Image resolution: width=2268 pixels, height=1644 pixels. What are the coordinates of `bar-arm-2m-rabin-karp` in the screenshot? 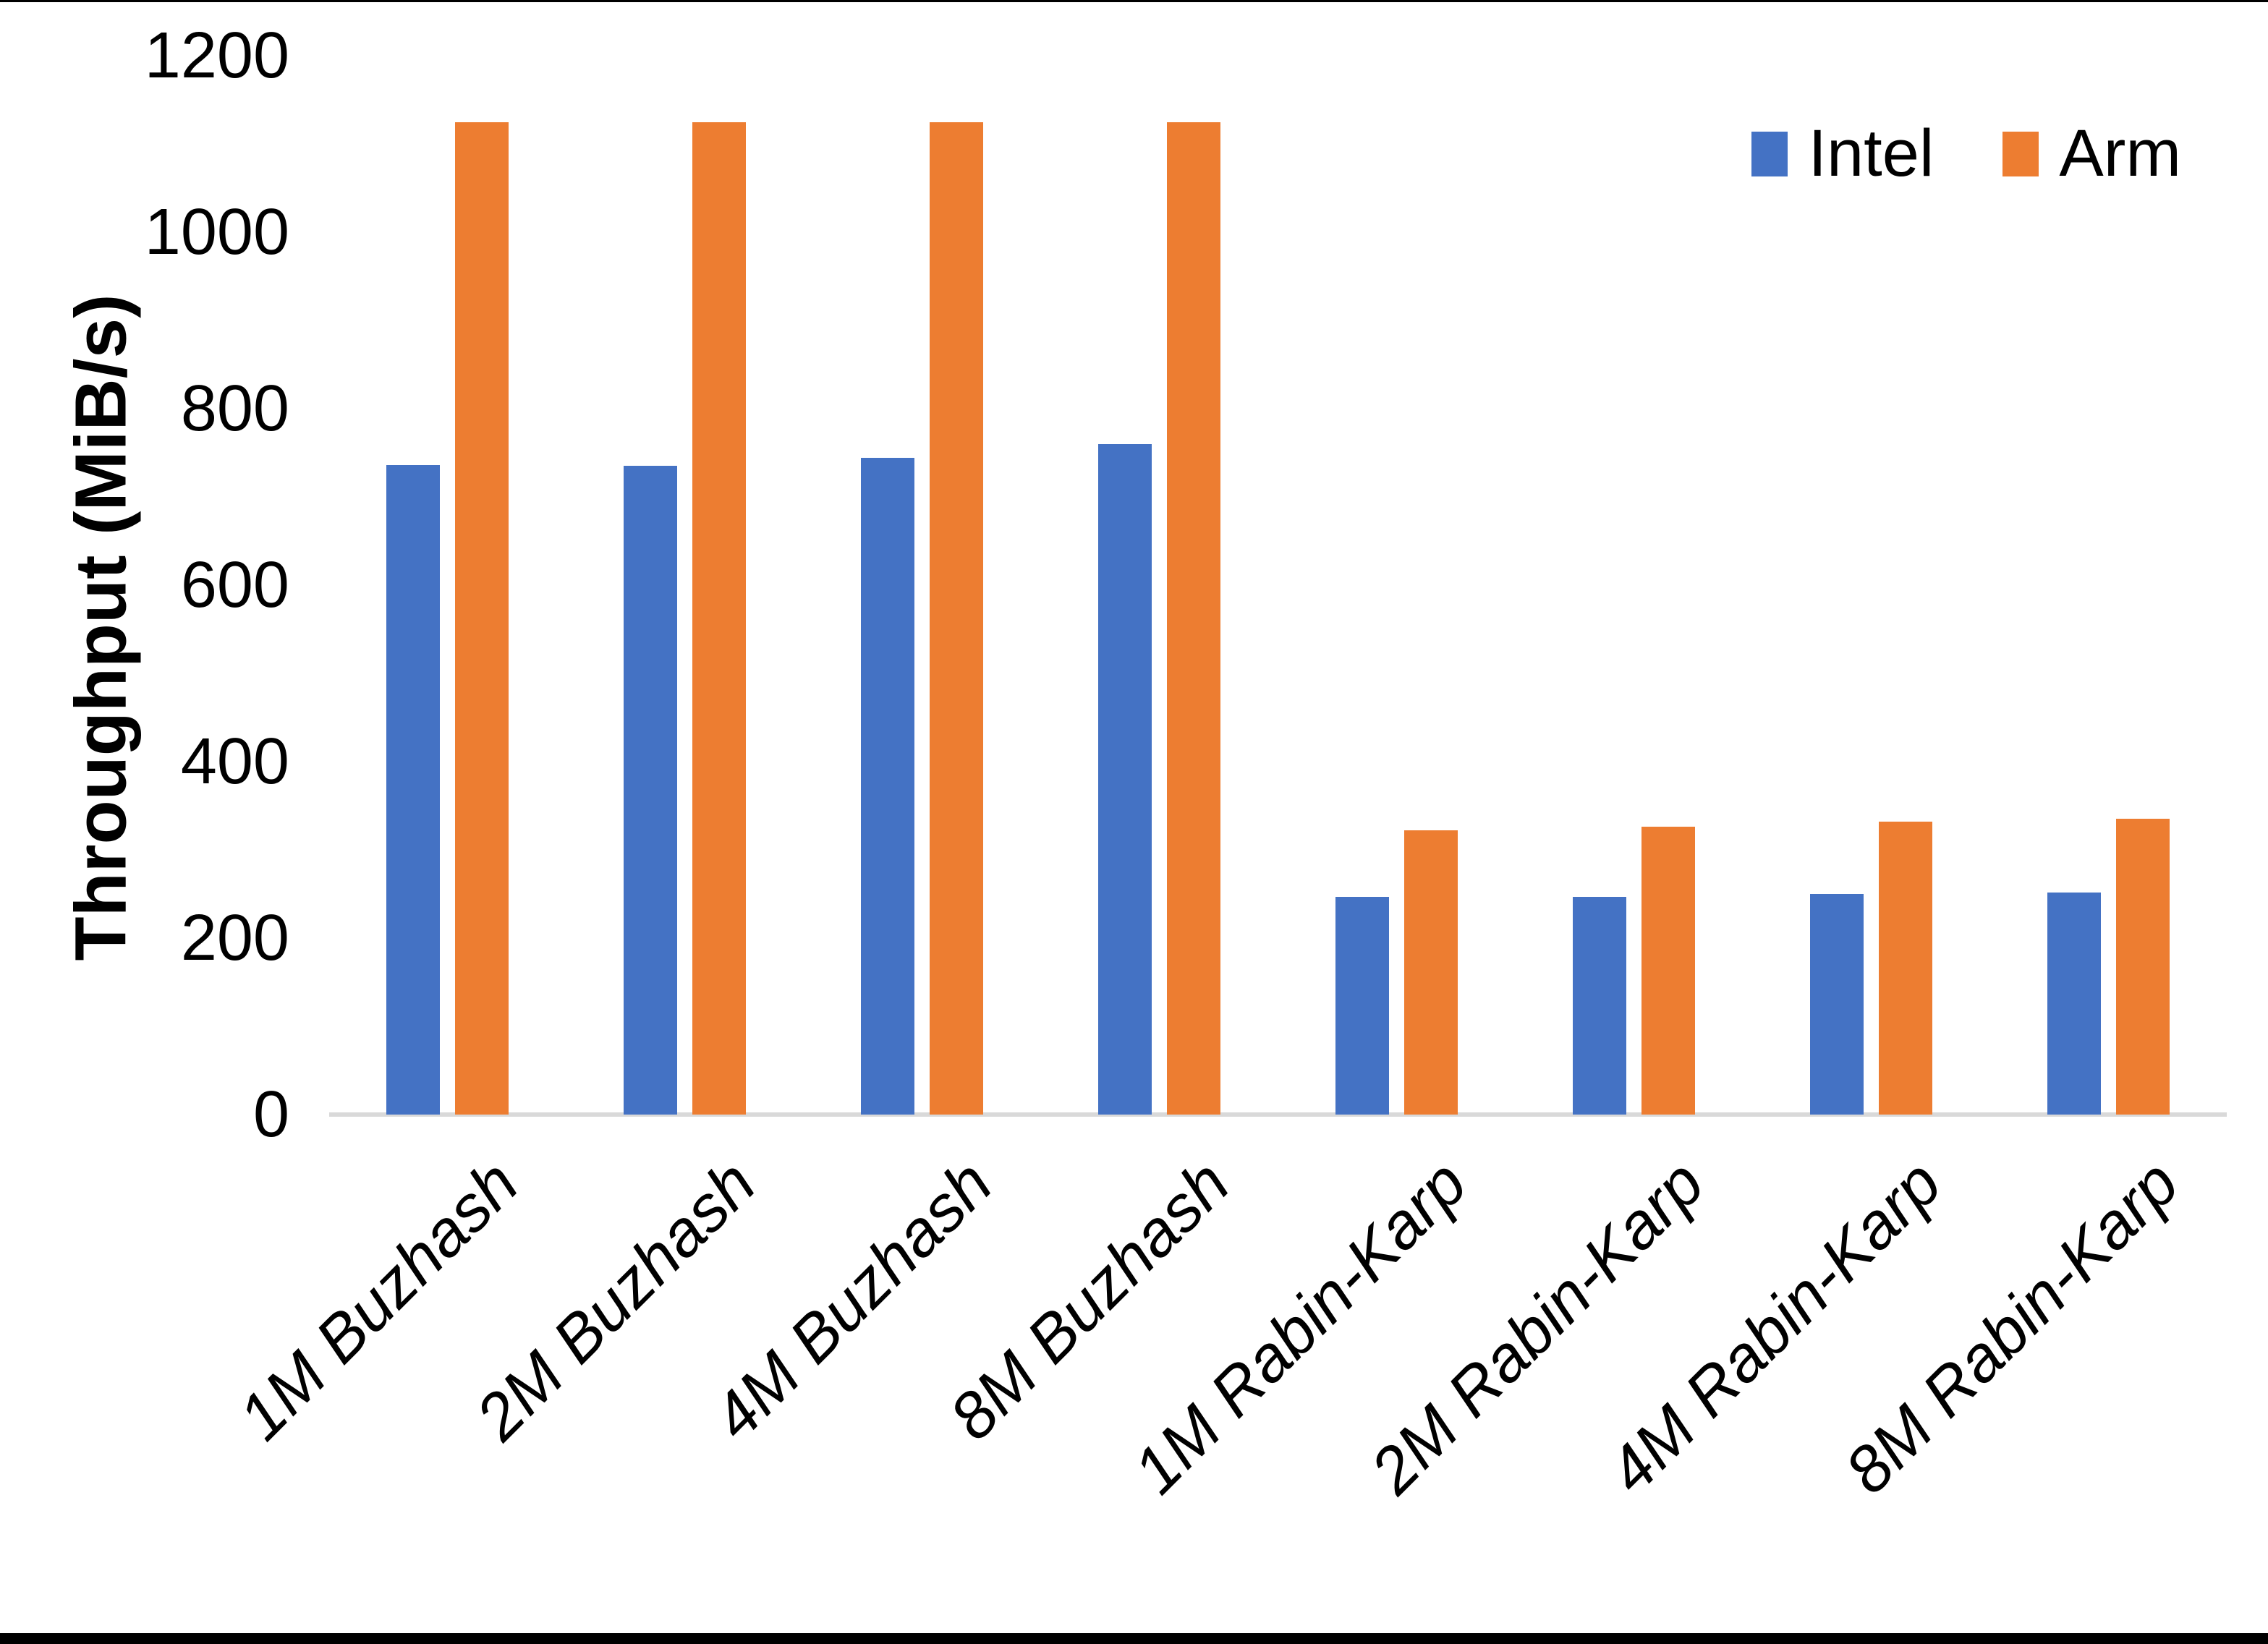 It's located at (1668, 971).